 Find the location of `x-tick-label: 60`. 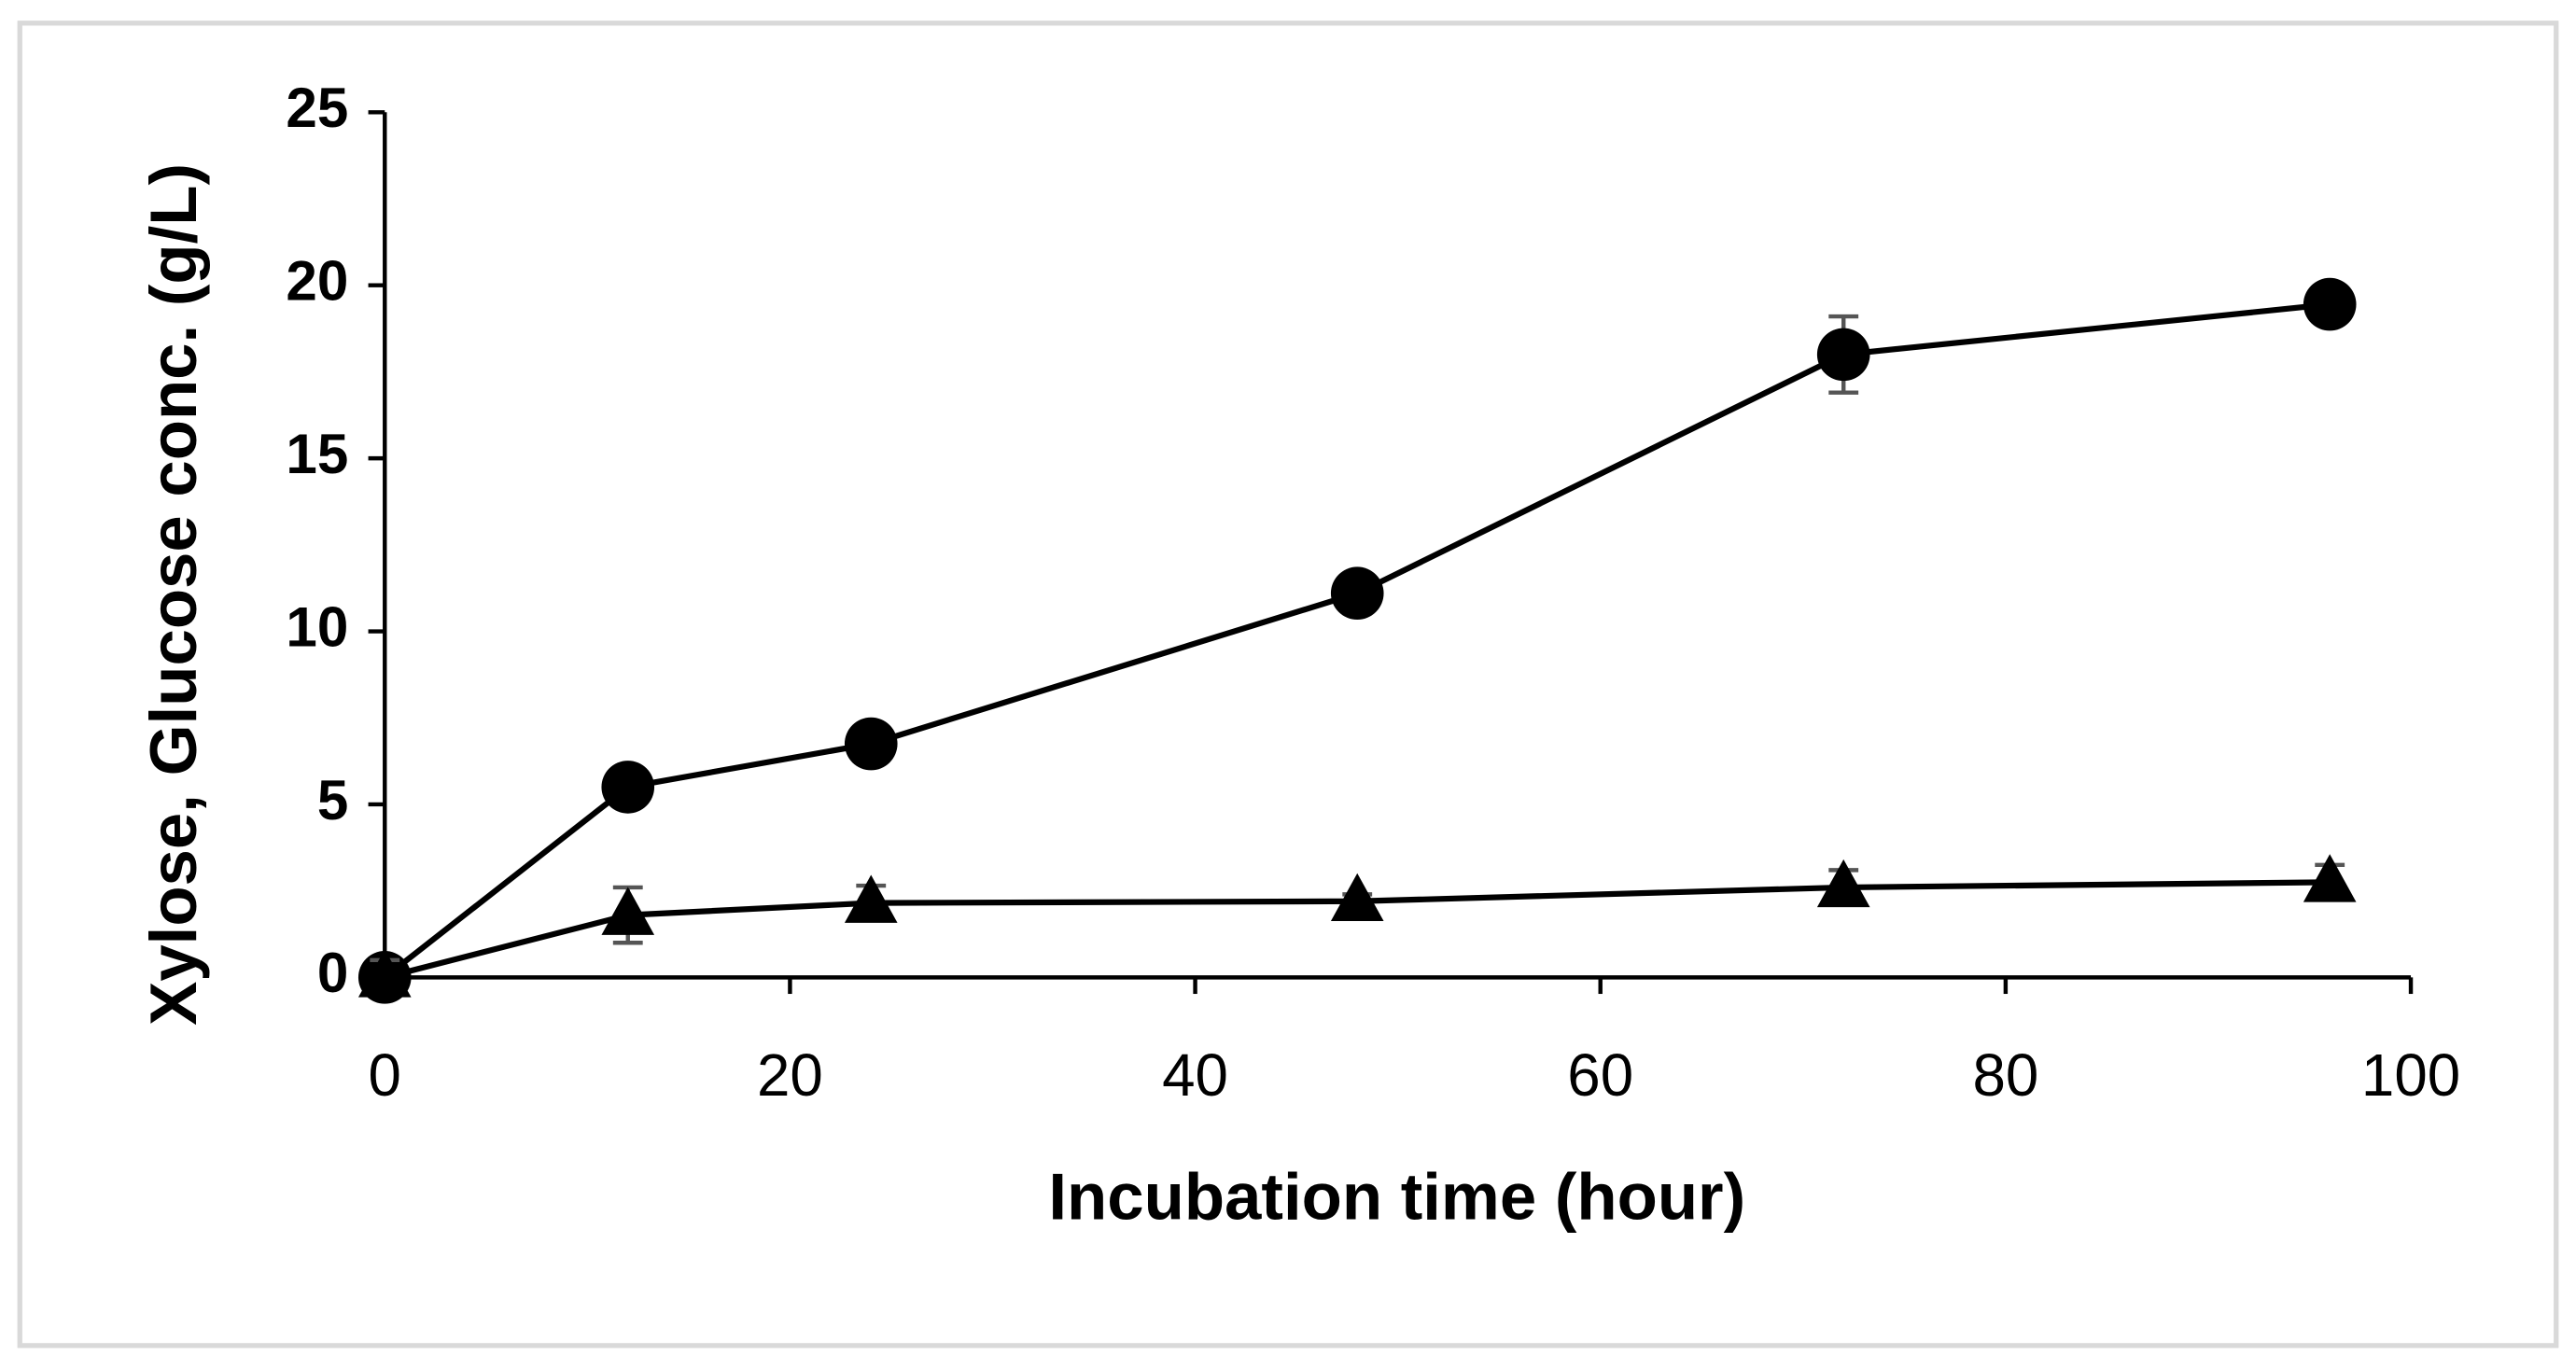

x-tick-label: 60 is located at coordinates (1600, 1075).